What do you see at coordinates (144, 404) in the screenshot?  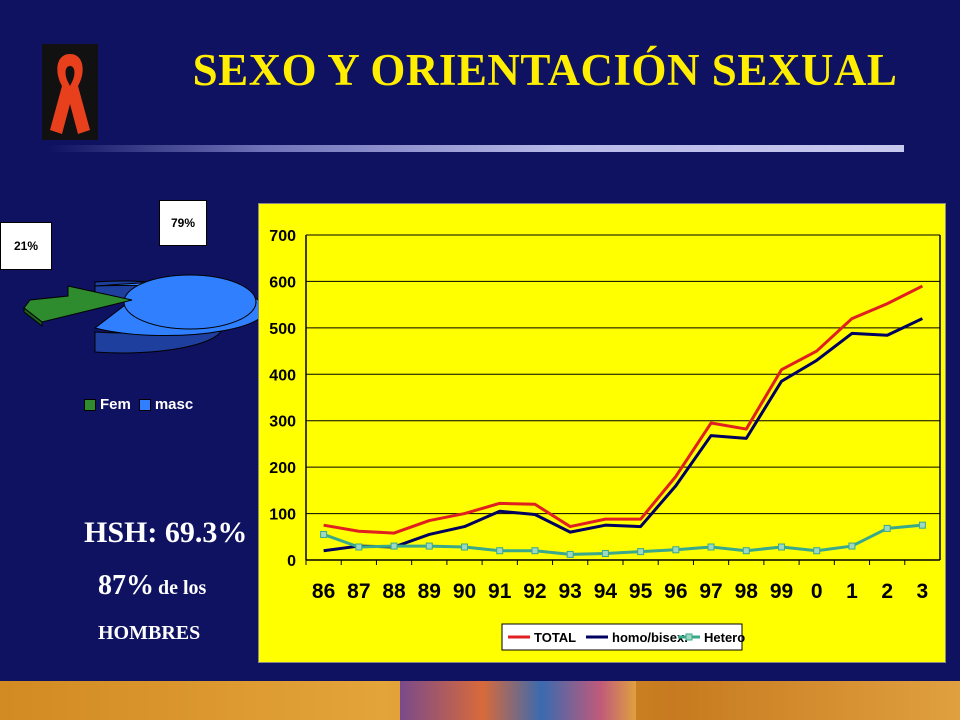 I see `legend-swatch-masc` at bounding box center [144, 404].